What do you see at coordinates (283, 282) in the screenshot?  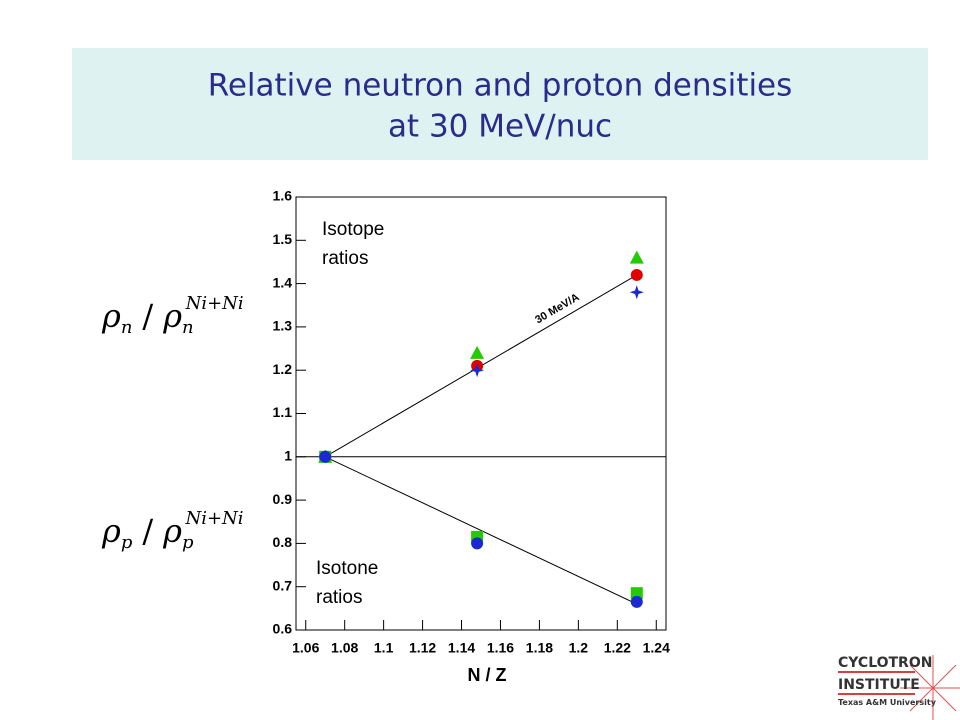 I see `y-tick-label: 1.4` at bounding box center [283, 282].